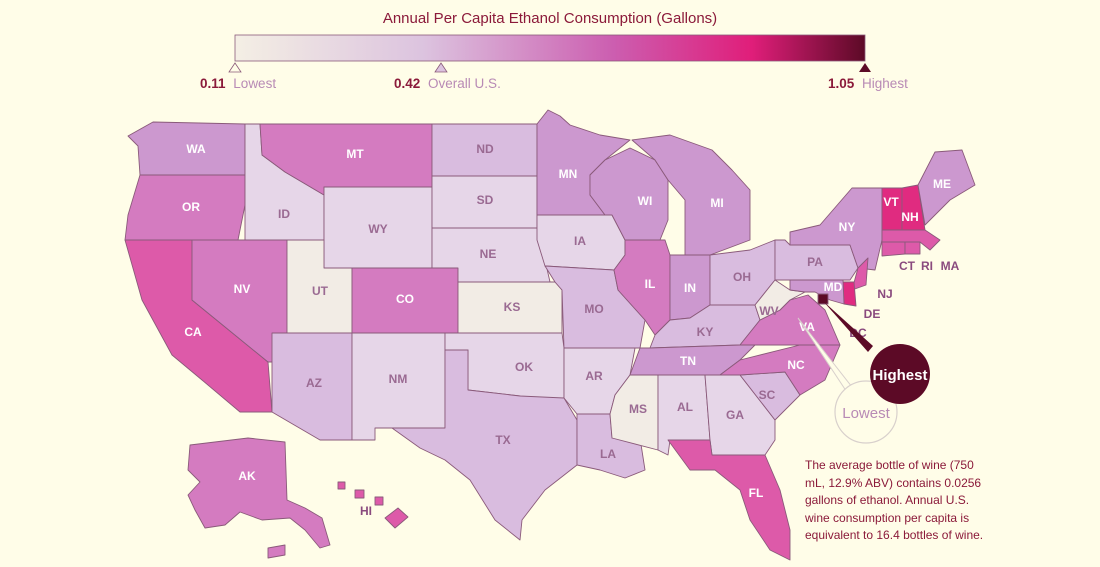  Describe the element at coordinates (705, 332) in the screenshot. I see `state-label-KY: KY` at that location.